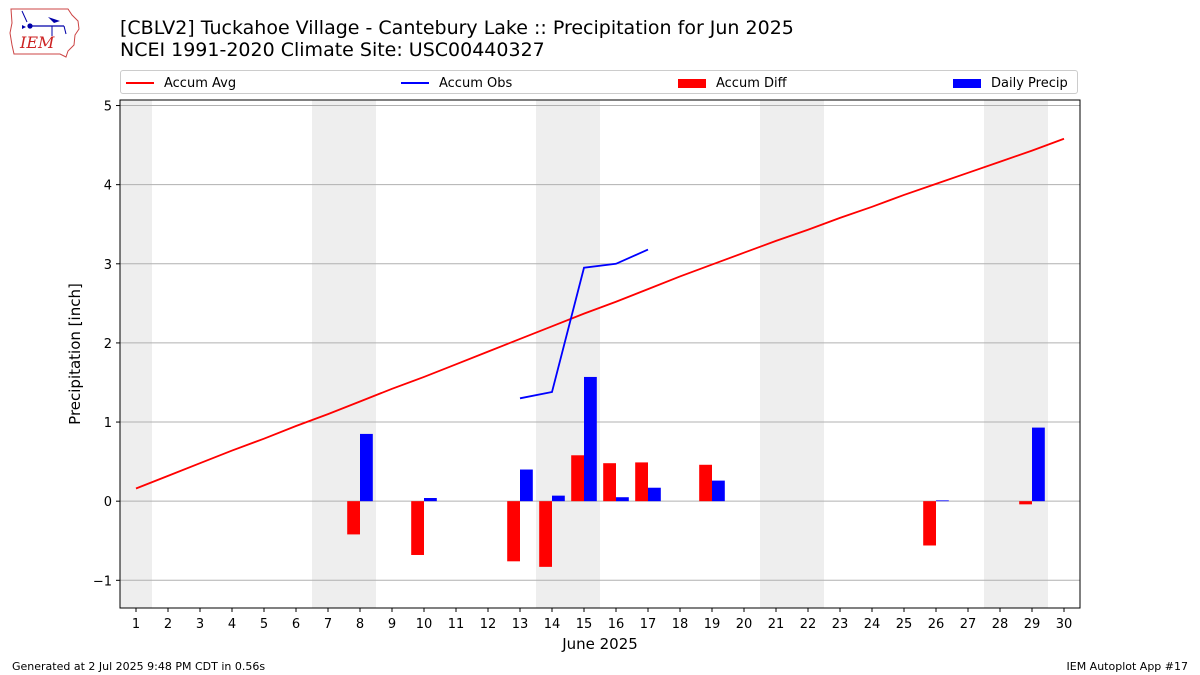 Image resolution: width=1200 pixels, height=675 pixels. Describe the element at coordinates (328, 624) in the screenshot. I see `x-tick-label-7: 7` at that location.